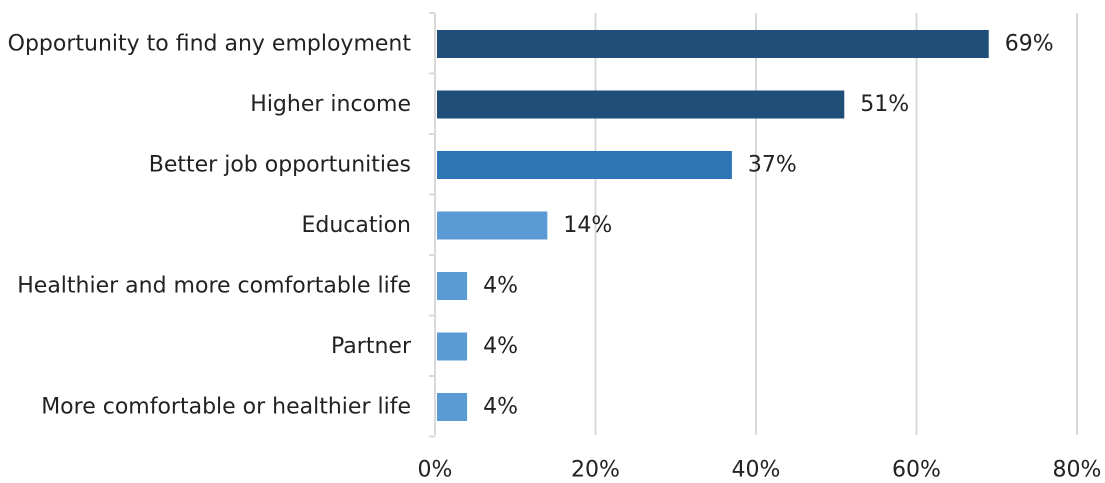 This screenshot has height=483, width=1105. I want to click on x-tick-label-60: 60%, so click(916, 470).